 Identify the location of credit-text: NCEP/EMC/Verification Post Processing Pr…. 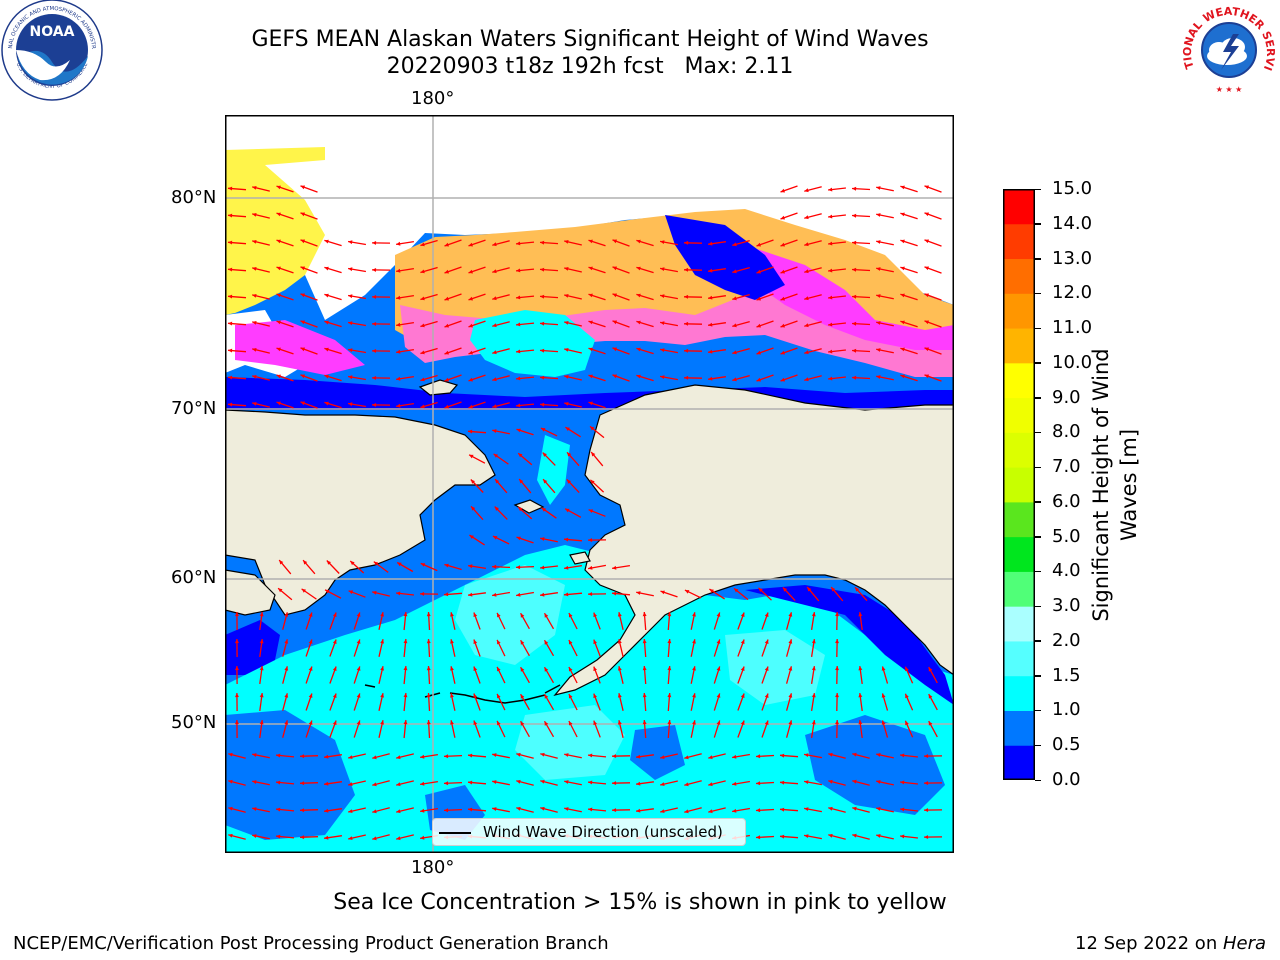
(311, 943).